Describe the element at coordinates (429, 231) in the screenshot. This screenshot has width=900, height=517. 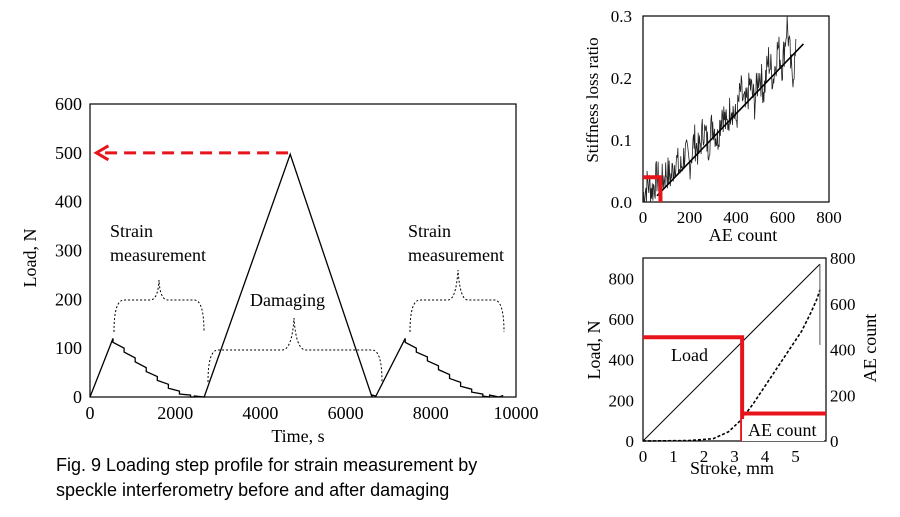
I see `c1-annotation-strain-right-1: Strain` at that location.